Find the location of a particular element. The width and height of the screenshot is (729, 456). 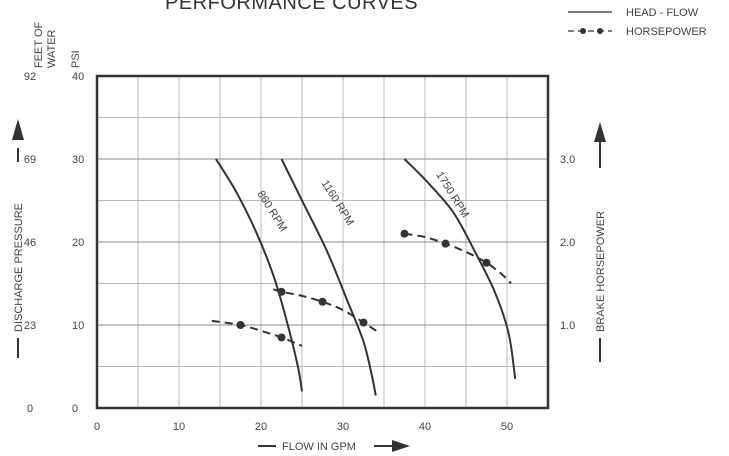

y2-axis-label: BRAKE HORSEPOWER is located at coordinates (601, 271).